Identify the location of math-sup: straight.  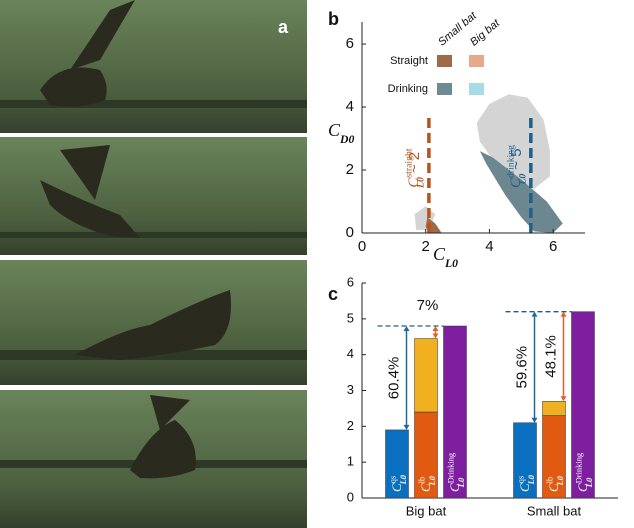
(409, 163).